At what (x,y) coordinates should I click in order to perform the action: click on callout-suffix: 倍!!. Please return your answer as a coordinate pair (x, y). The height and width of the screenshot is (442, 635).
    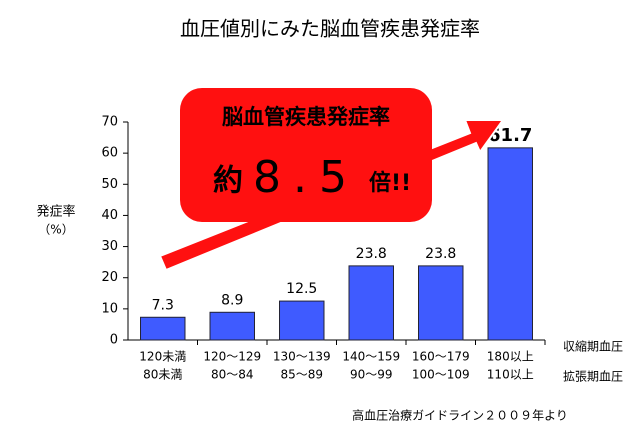
    Looking at the image, I should click on (390, 183).